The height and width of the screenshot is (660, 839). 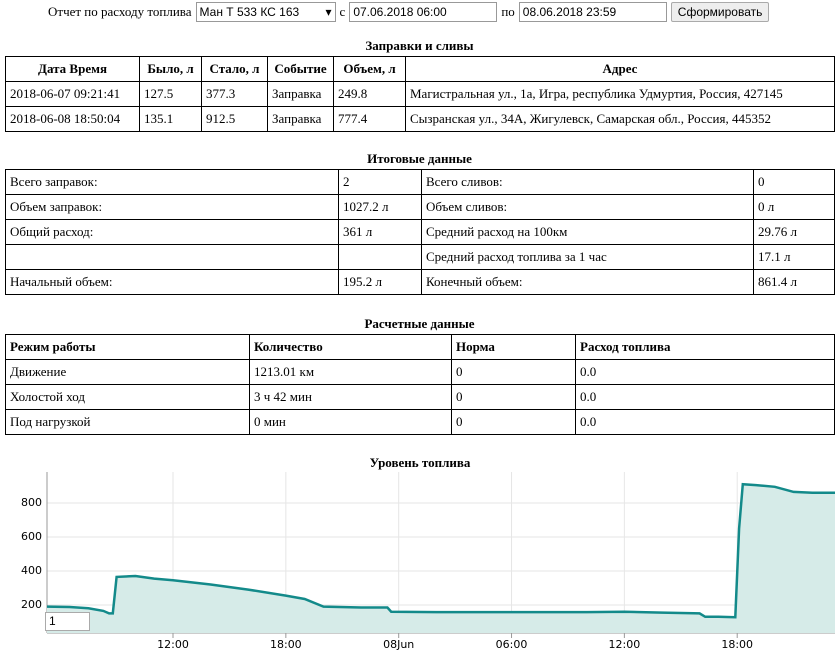 What do you see at coordinates (380, 282) in the screenshot?
I see `cell: 195.2 л` at bounding box center [380, 282].